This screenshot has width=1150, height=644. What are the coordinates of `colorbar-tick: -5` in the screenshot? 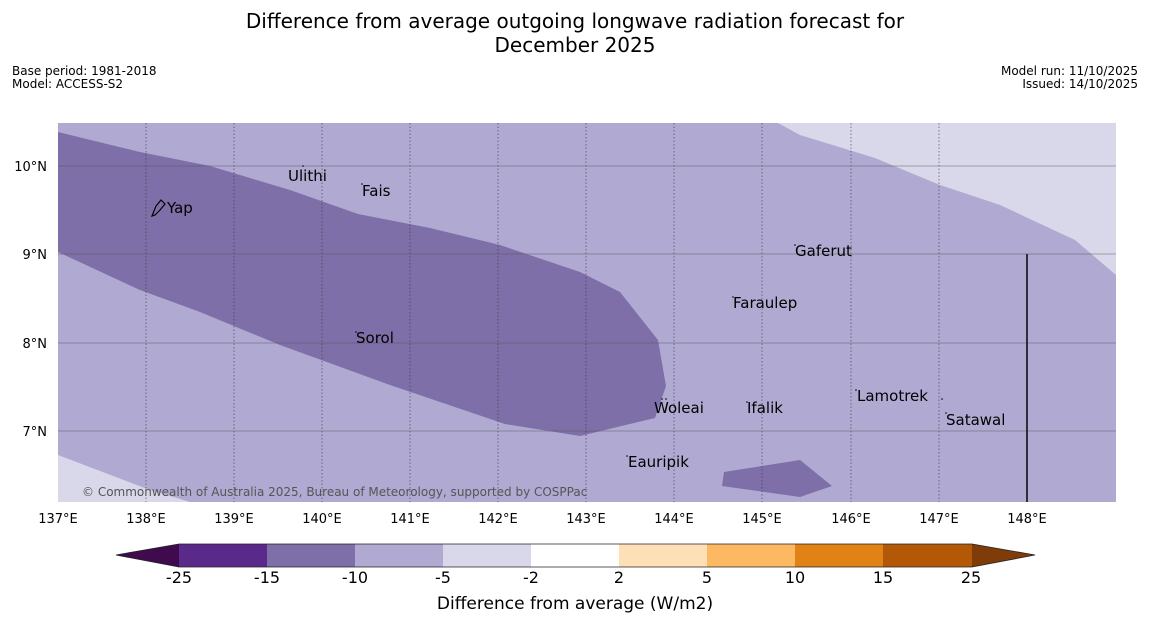 It's located at (443, 577).